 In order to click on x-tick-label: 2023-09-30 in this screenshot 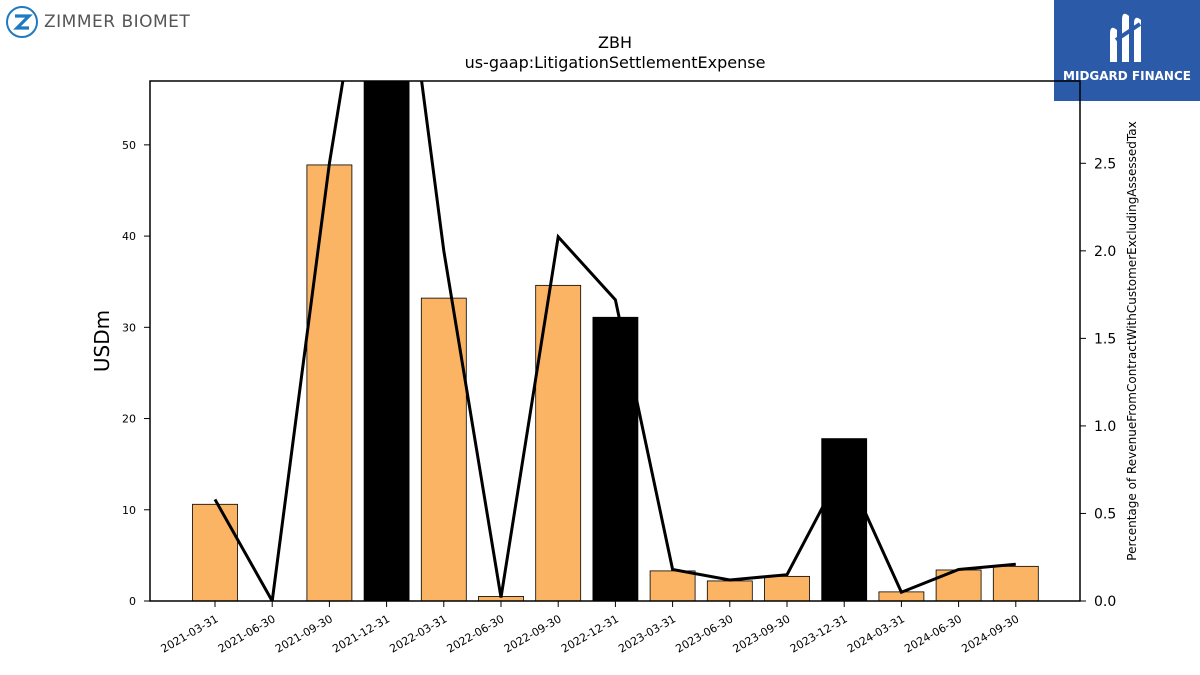, I will do `click(762, 633)`.